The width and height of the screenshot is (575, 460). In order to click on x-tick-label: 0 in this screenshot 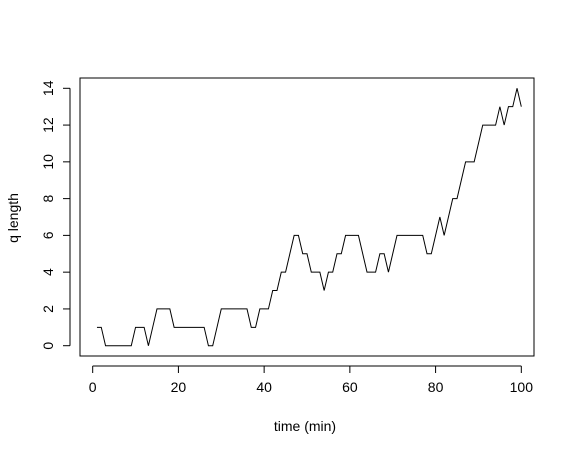, I will do `click(93, 387)`.